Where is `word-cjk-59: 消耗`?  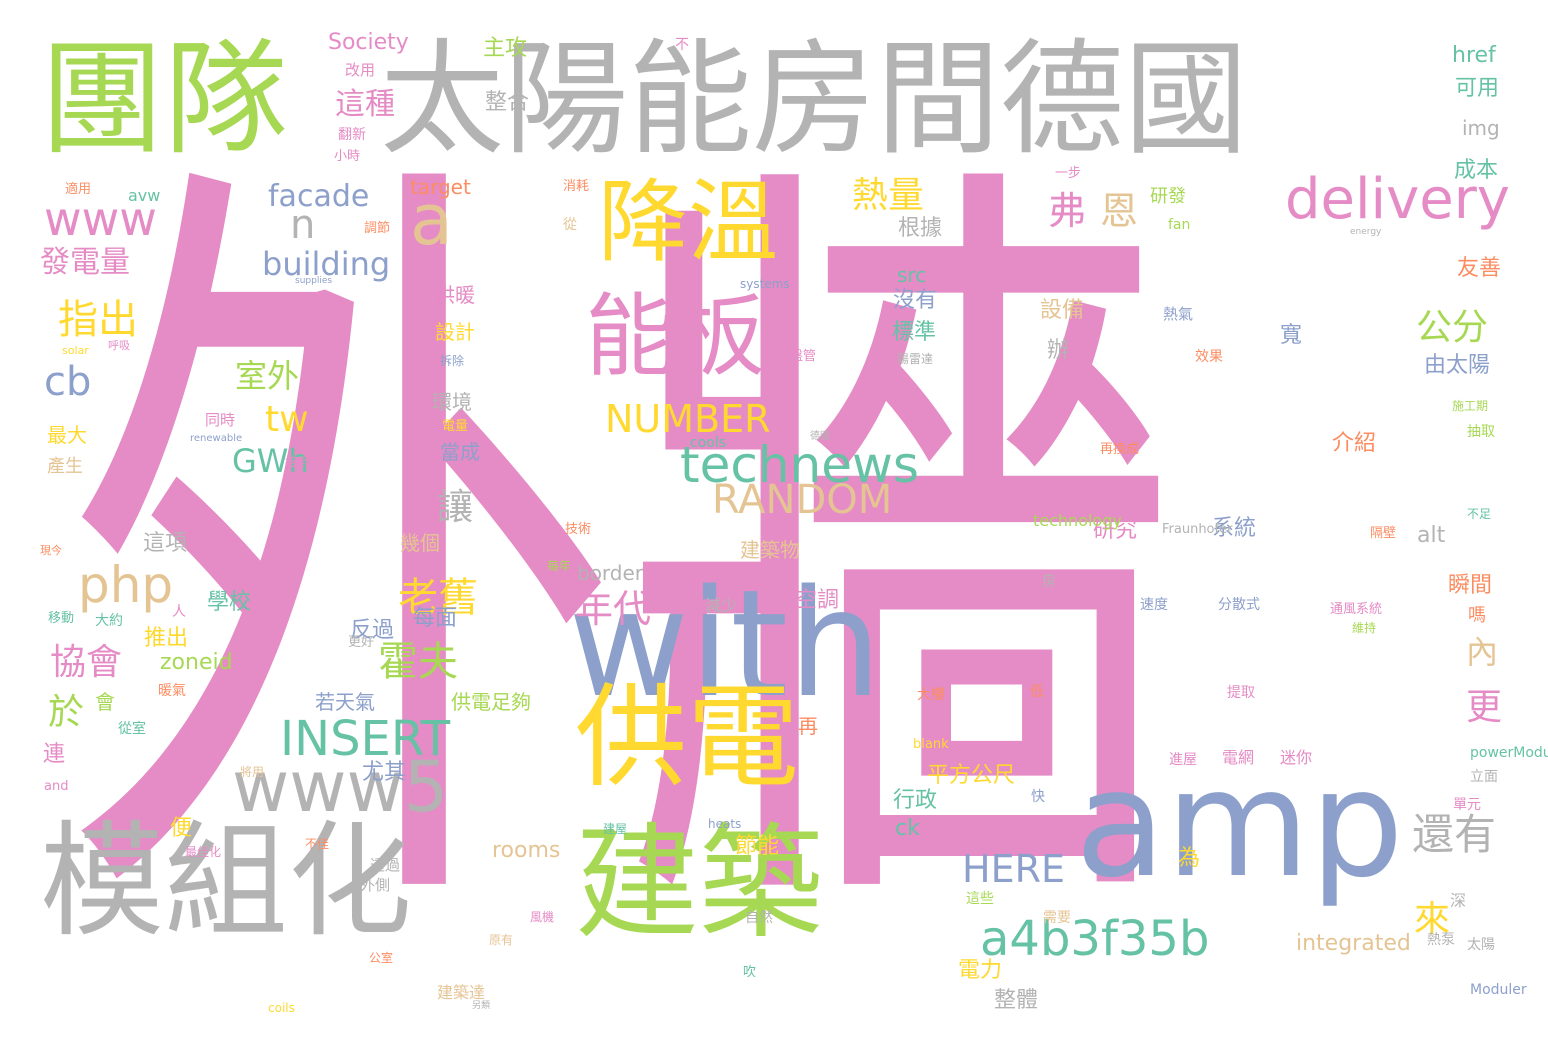 word-cjk-59: 消耗 is located at coordinates (576, 186).